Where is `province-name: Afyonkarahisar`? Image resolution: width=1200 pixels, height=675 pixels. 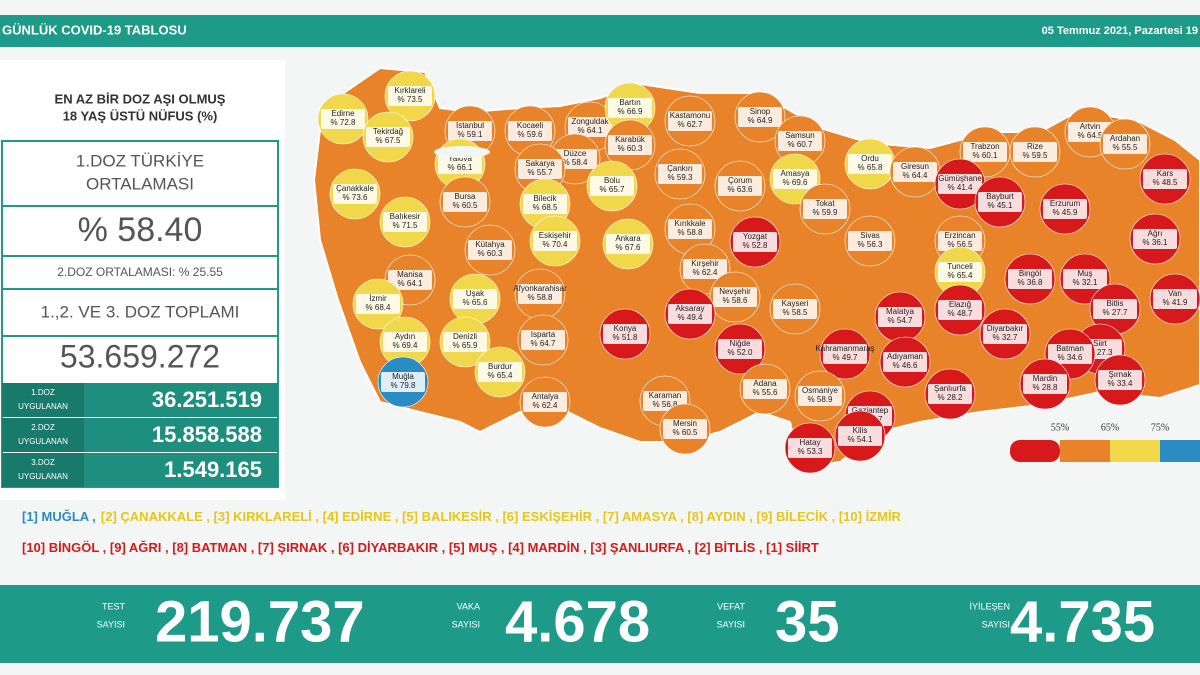
province-name: Afyonkarahisar is located at coordinates (540, 288).